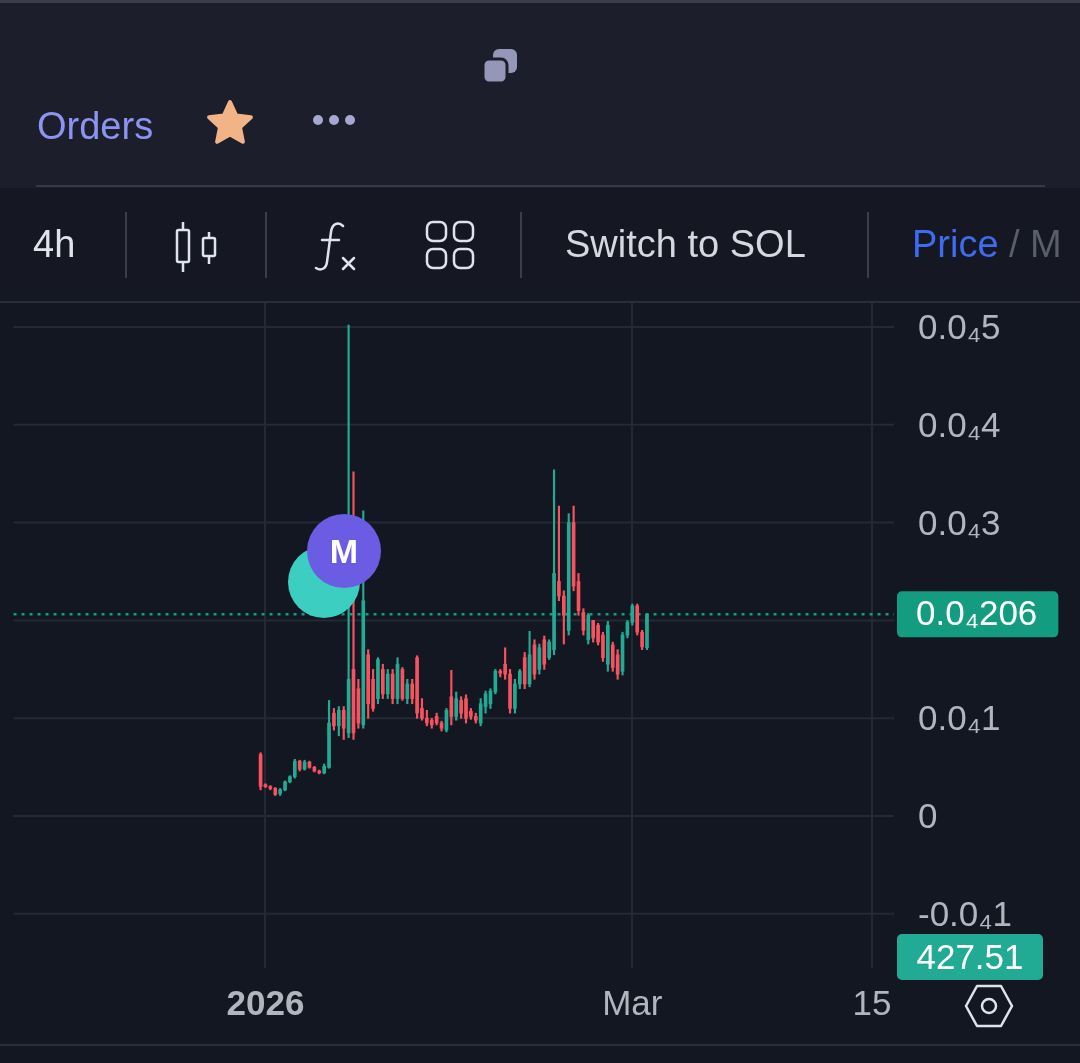  Describe the element at coordinates (959, 327) in the screenshot. I see `text: 0.0₄5` at that location.